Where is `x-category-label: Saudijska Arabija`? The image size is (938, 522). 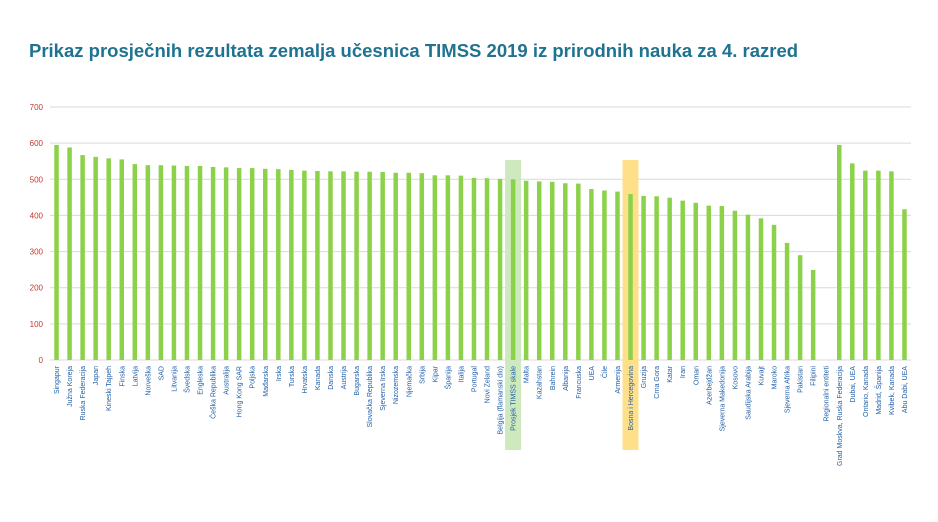 x-category-label: Saudijska Arabija is located at coordinates (748, 393).